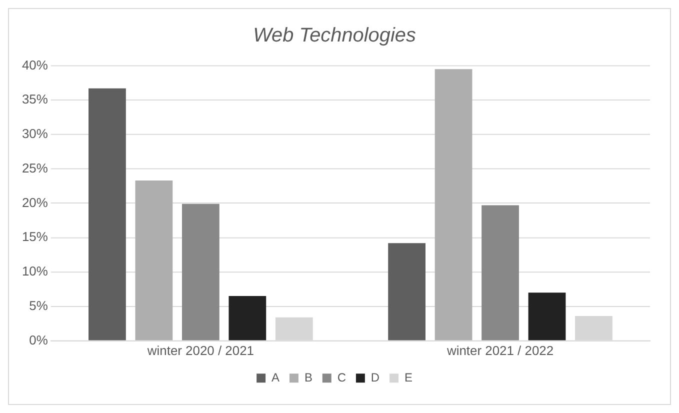  What do you see at coordinates (38, 305) in the screenshot?
I see `y-tick-label: 5%` at bounding box center [38, 305].